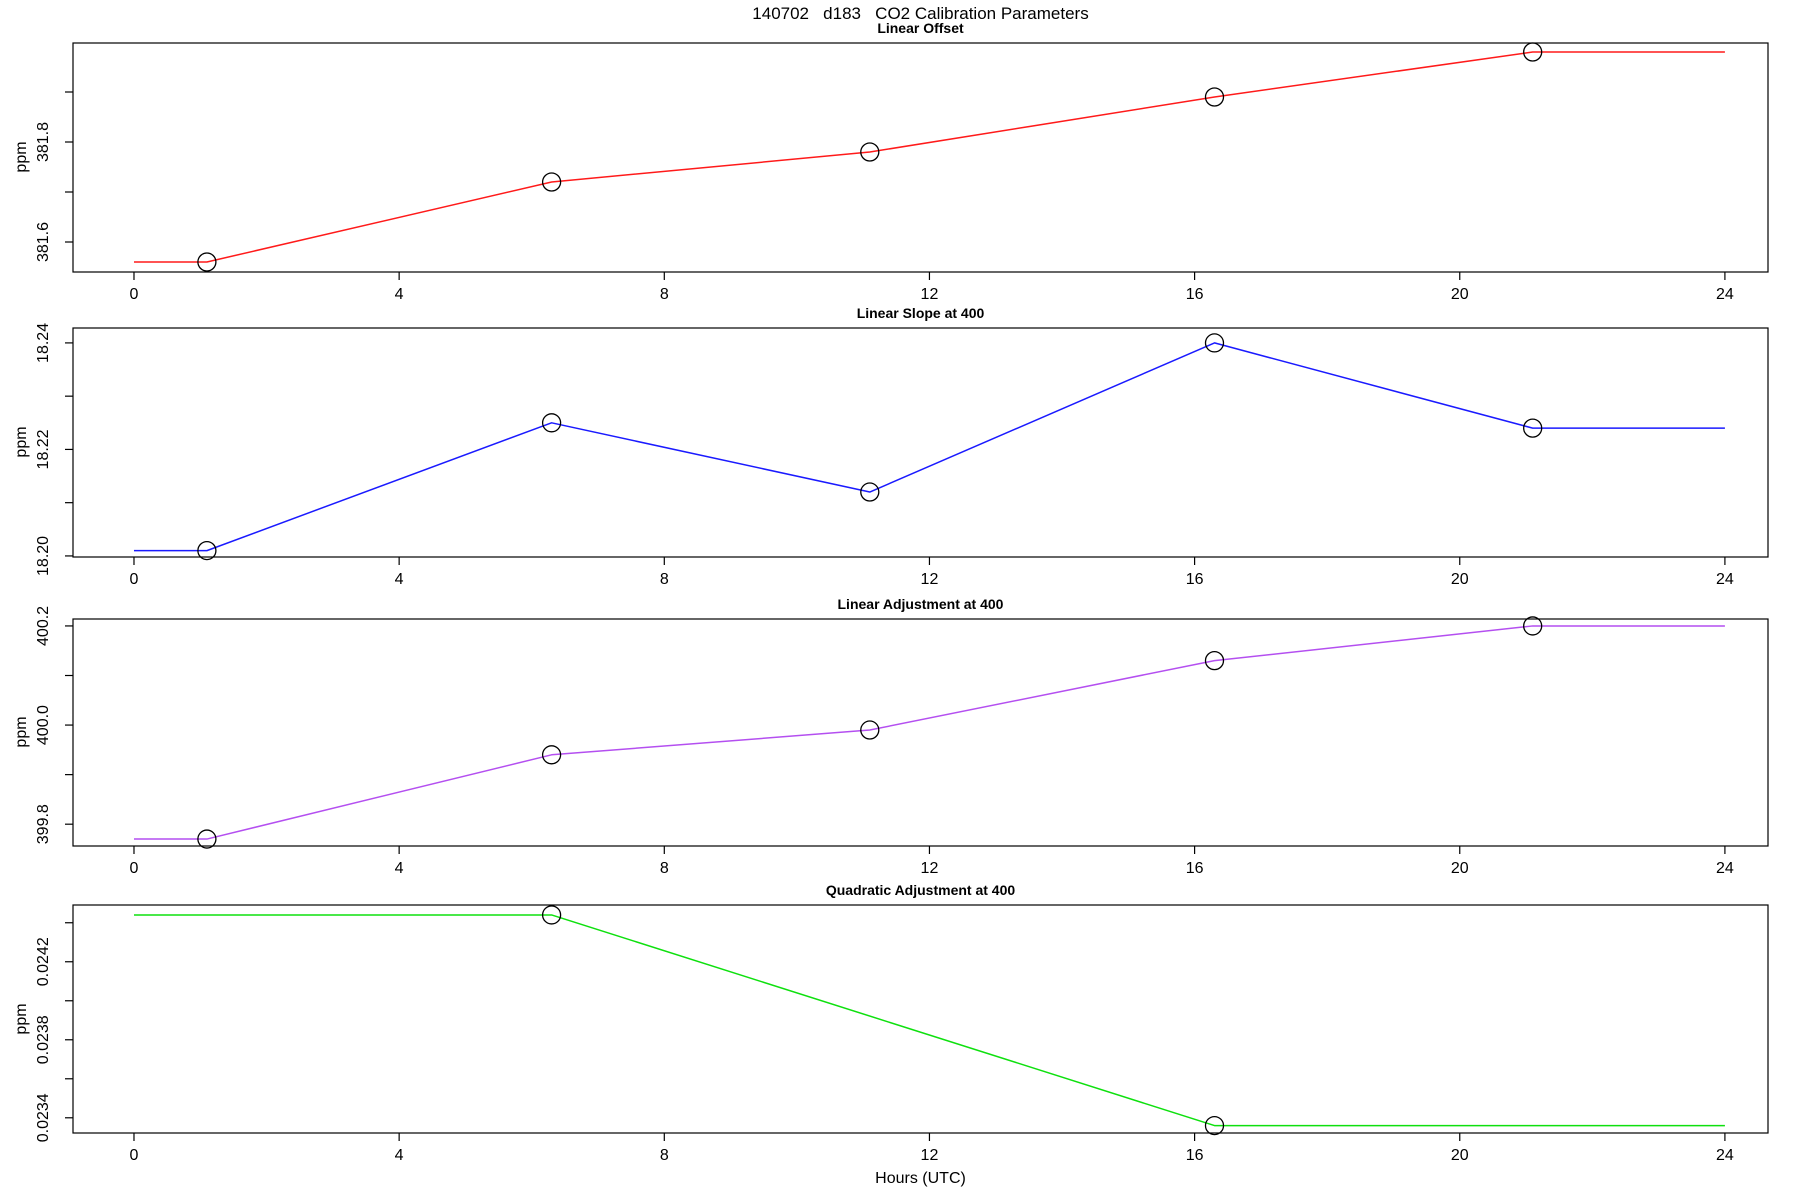 Image resolution: width=1800 pixels, height=1200 pixels. What do you see at coordinates (920, 313) in the screenshot?
I see `panel-title-linear-slope: Linear Slope at 400` at bounding box center [920, 313].